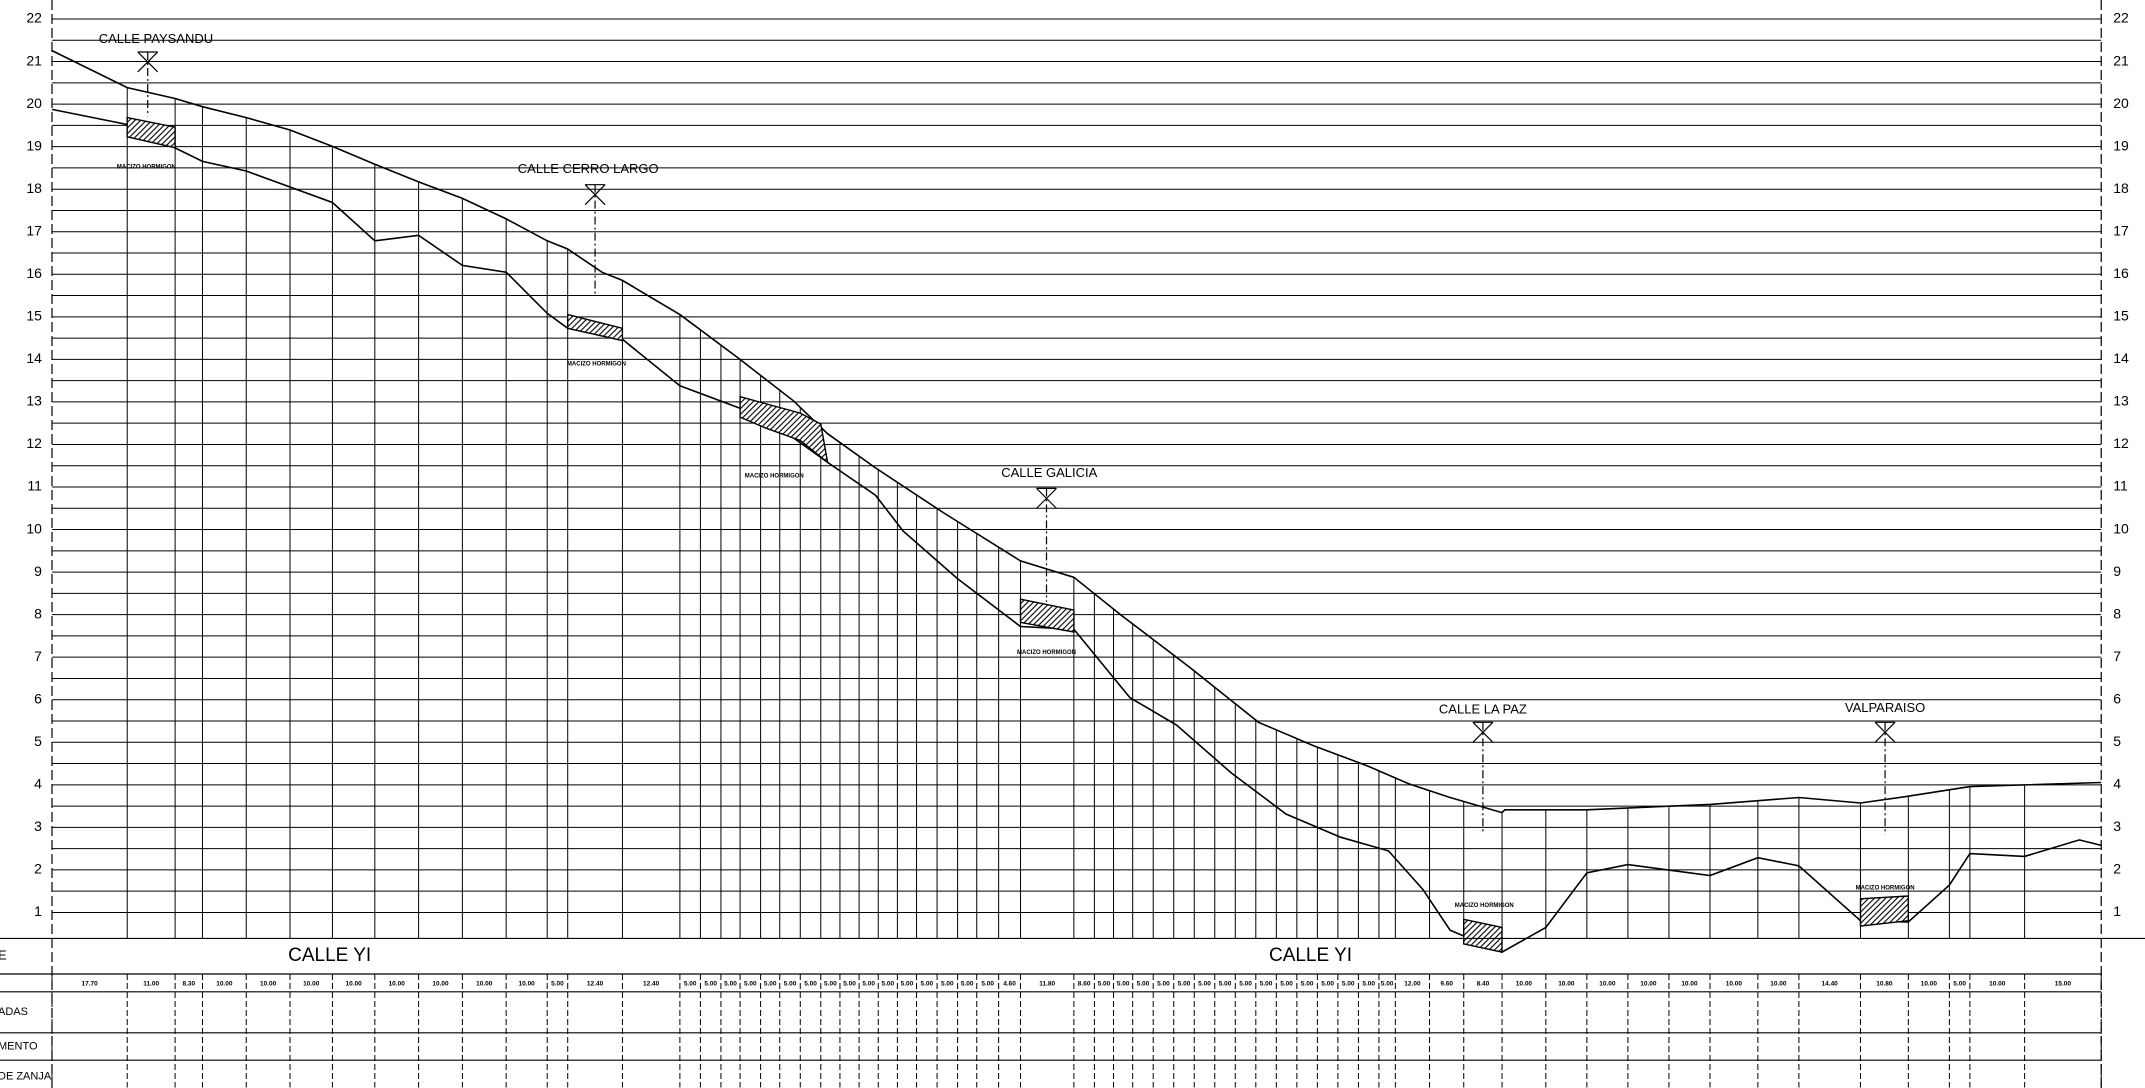 Image resolution: width=2145 pixels, height=1088 pixels. Describe the element at coordinates (2120, 486) in the screenshot. I see `level-label-right: 11` at that location.